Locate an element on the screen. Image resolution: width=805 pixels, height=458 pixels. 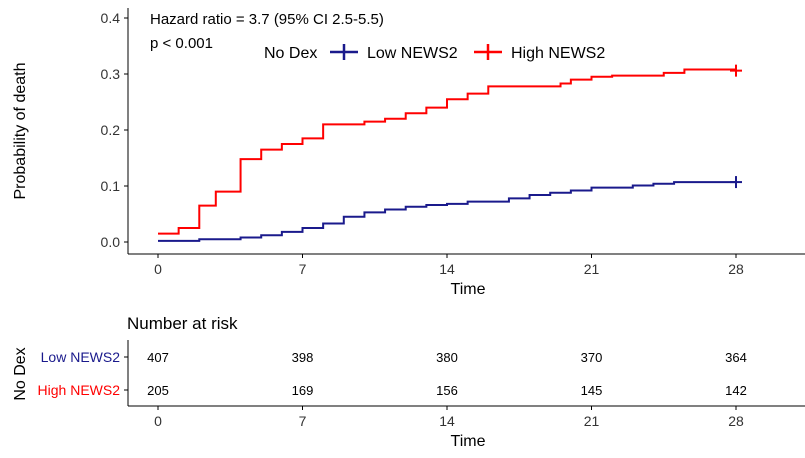
hazard-ratio-annotation: Hazard ratio = 3.7 (95% CI 2.5-5.5) is located at coordinates (267, 19).